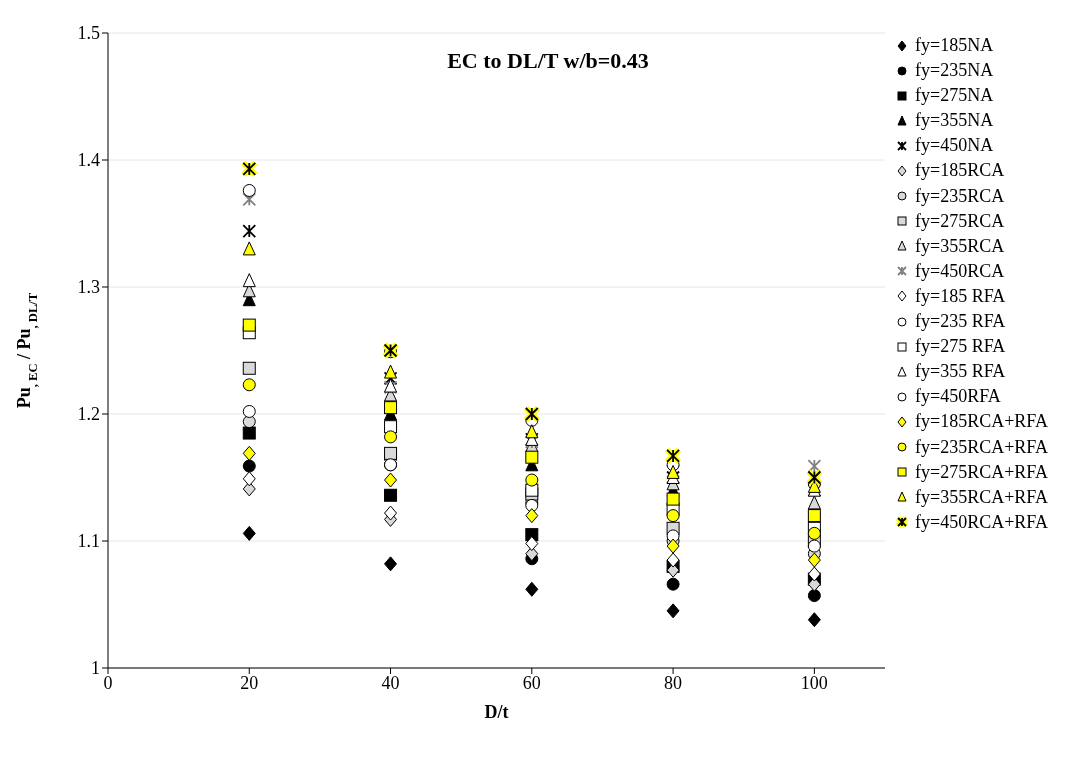 The width and height of the screenshot is (1065, 757). I want to click on x-tick-label: 100, so click(814, 682).